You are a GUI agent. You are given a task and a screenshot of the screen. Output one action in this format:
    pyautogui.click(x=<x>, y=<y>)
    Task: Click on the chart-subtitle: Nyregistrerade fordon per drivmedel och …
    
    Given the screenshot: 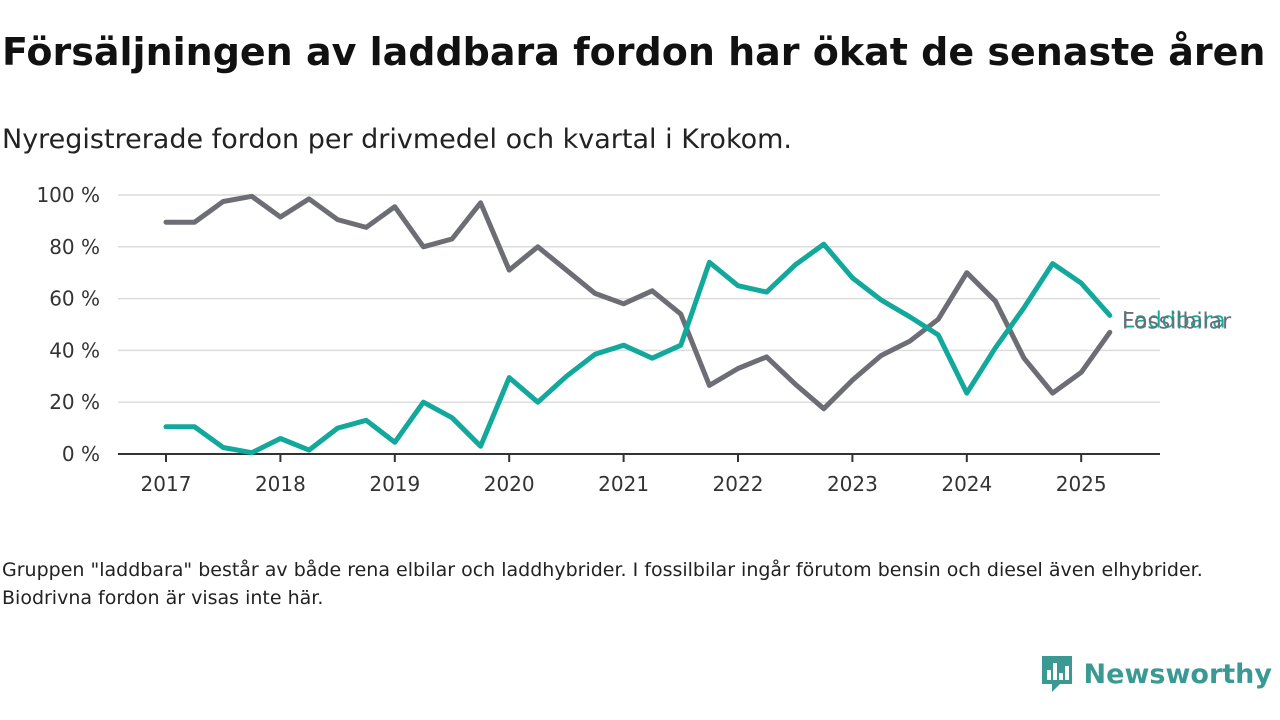 What is the action you would take?
    pyautogui.click(x=397, y=139)
    